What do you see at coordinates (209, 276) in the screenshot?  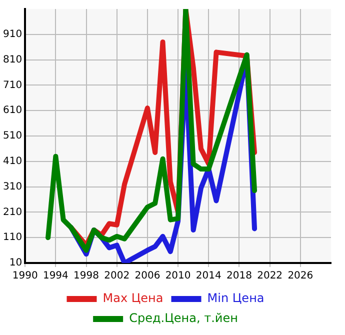 I see `x-tick-label: 2014` at bounding box center [209, 276].